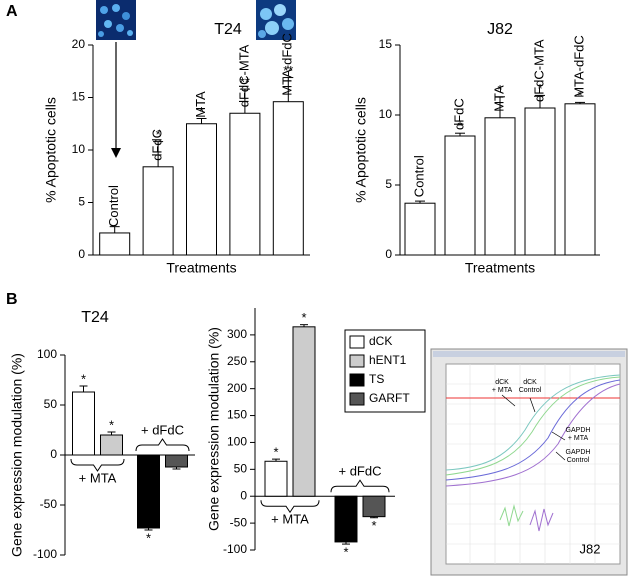 The width and height of the screenshot is (629, 577). I want to click on y-tick-label: 300, so click(237, 334).